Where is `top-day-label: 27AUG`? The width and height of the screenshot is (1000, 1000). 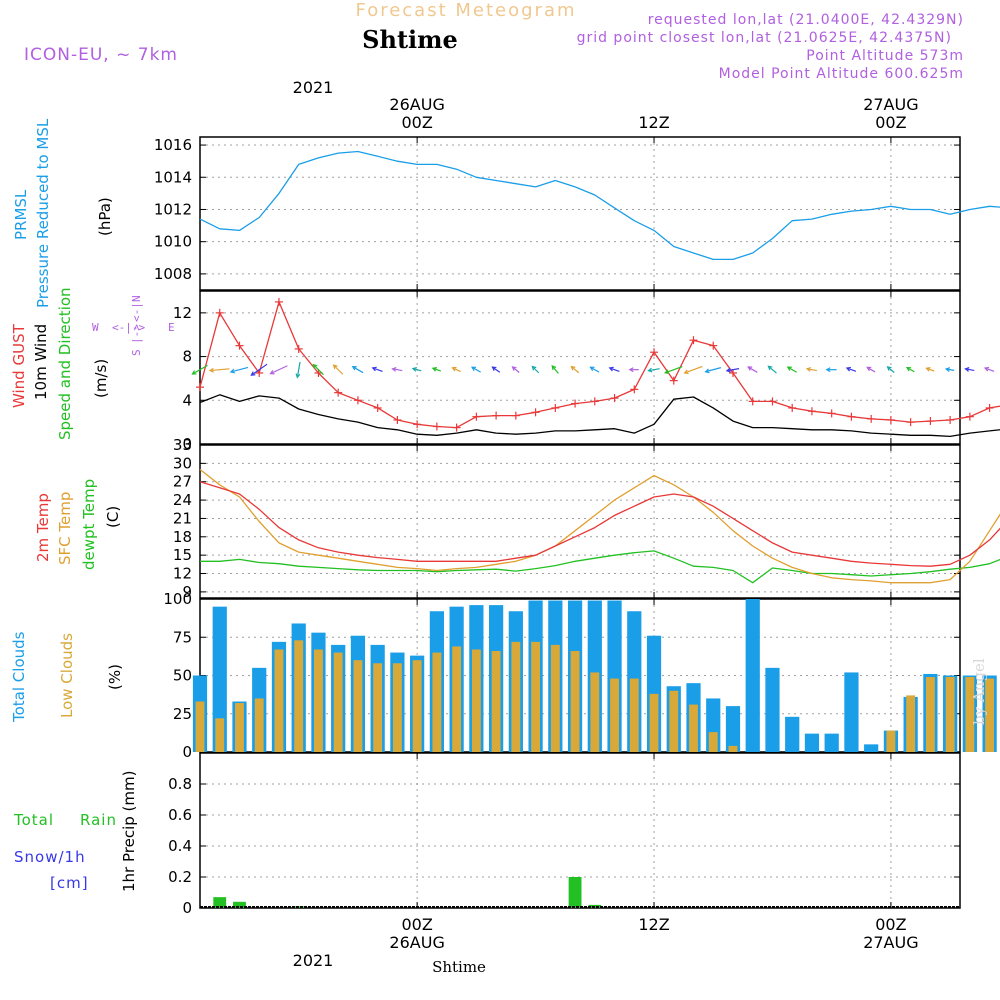 top-day-label: 27AUG is located at coordinates (890, 104).